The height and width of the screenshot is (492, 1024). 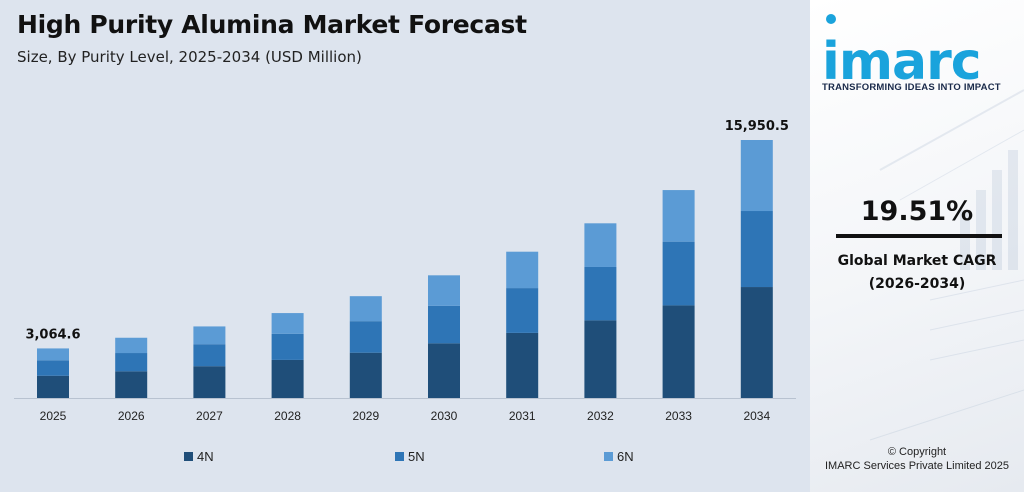 I want to click on bar-2028-4N, so click(x=287, y=378).